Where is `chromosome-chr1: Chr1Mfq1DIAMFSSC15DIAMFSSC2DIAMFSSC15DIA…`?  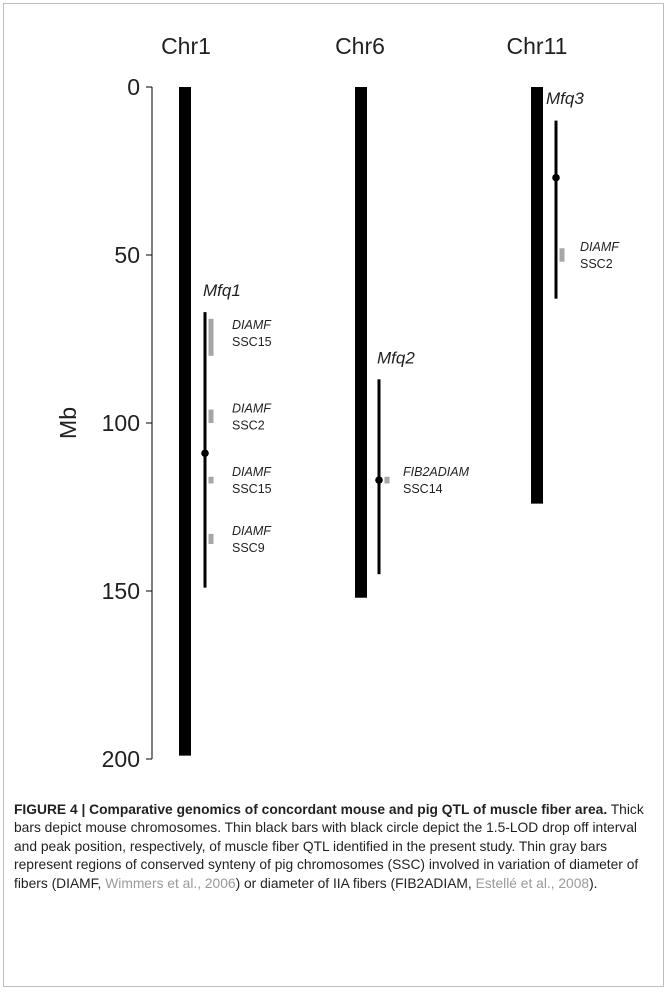 chromosome-chr1: Chr1Mfq1DIAMFSSC15DIAMFSSC2DIAMFSSC15DIA… is located at coordinates (216, 394).